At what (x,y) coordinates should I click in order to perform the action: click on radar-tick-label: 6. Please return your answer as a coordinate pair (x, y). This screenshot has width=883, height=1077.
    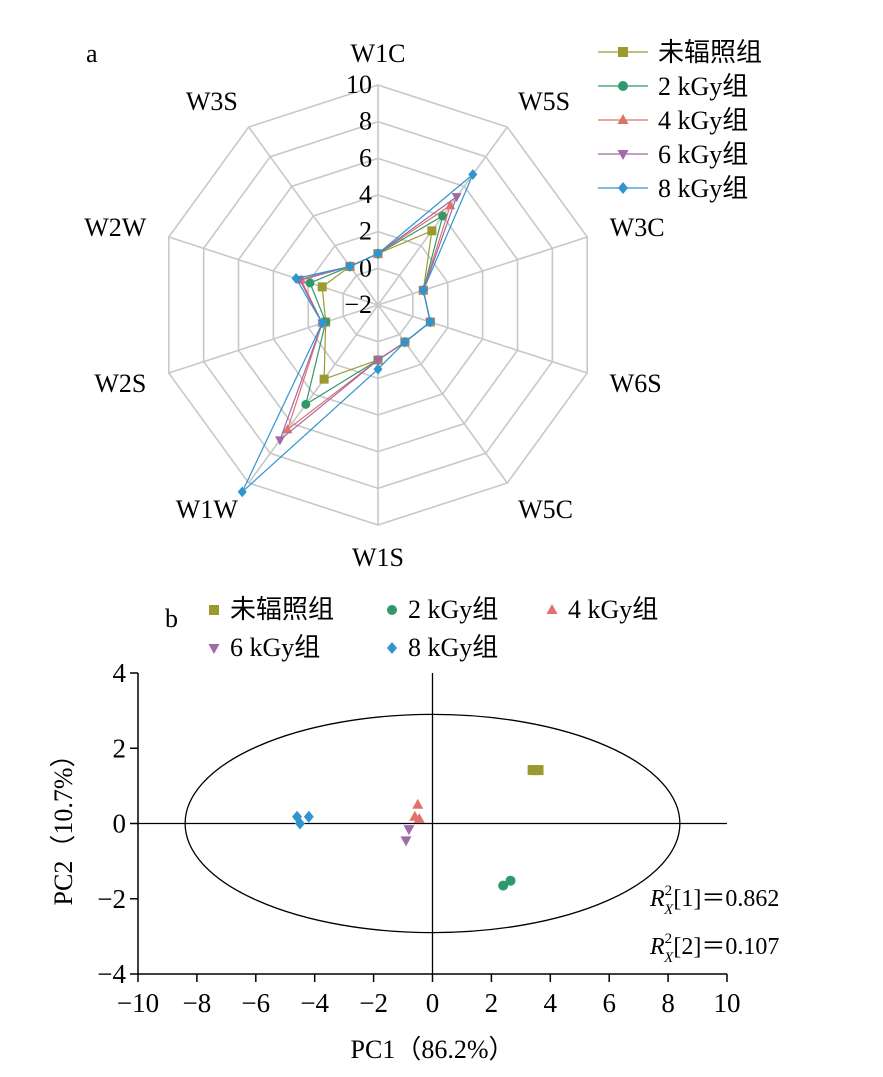
    Looking at the image, I should click on (365, 157).